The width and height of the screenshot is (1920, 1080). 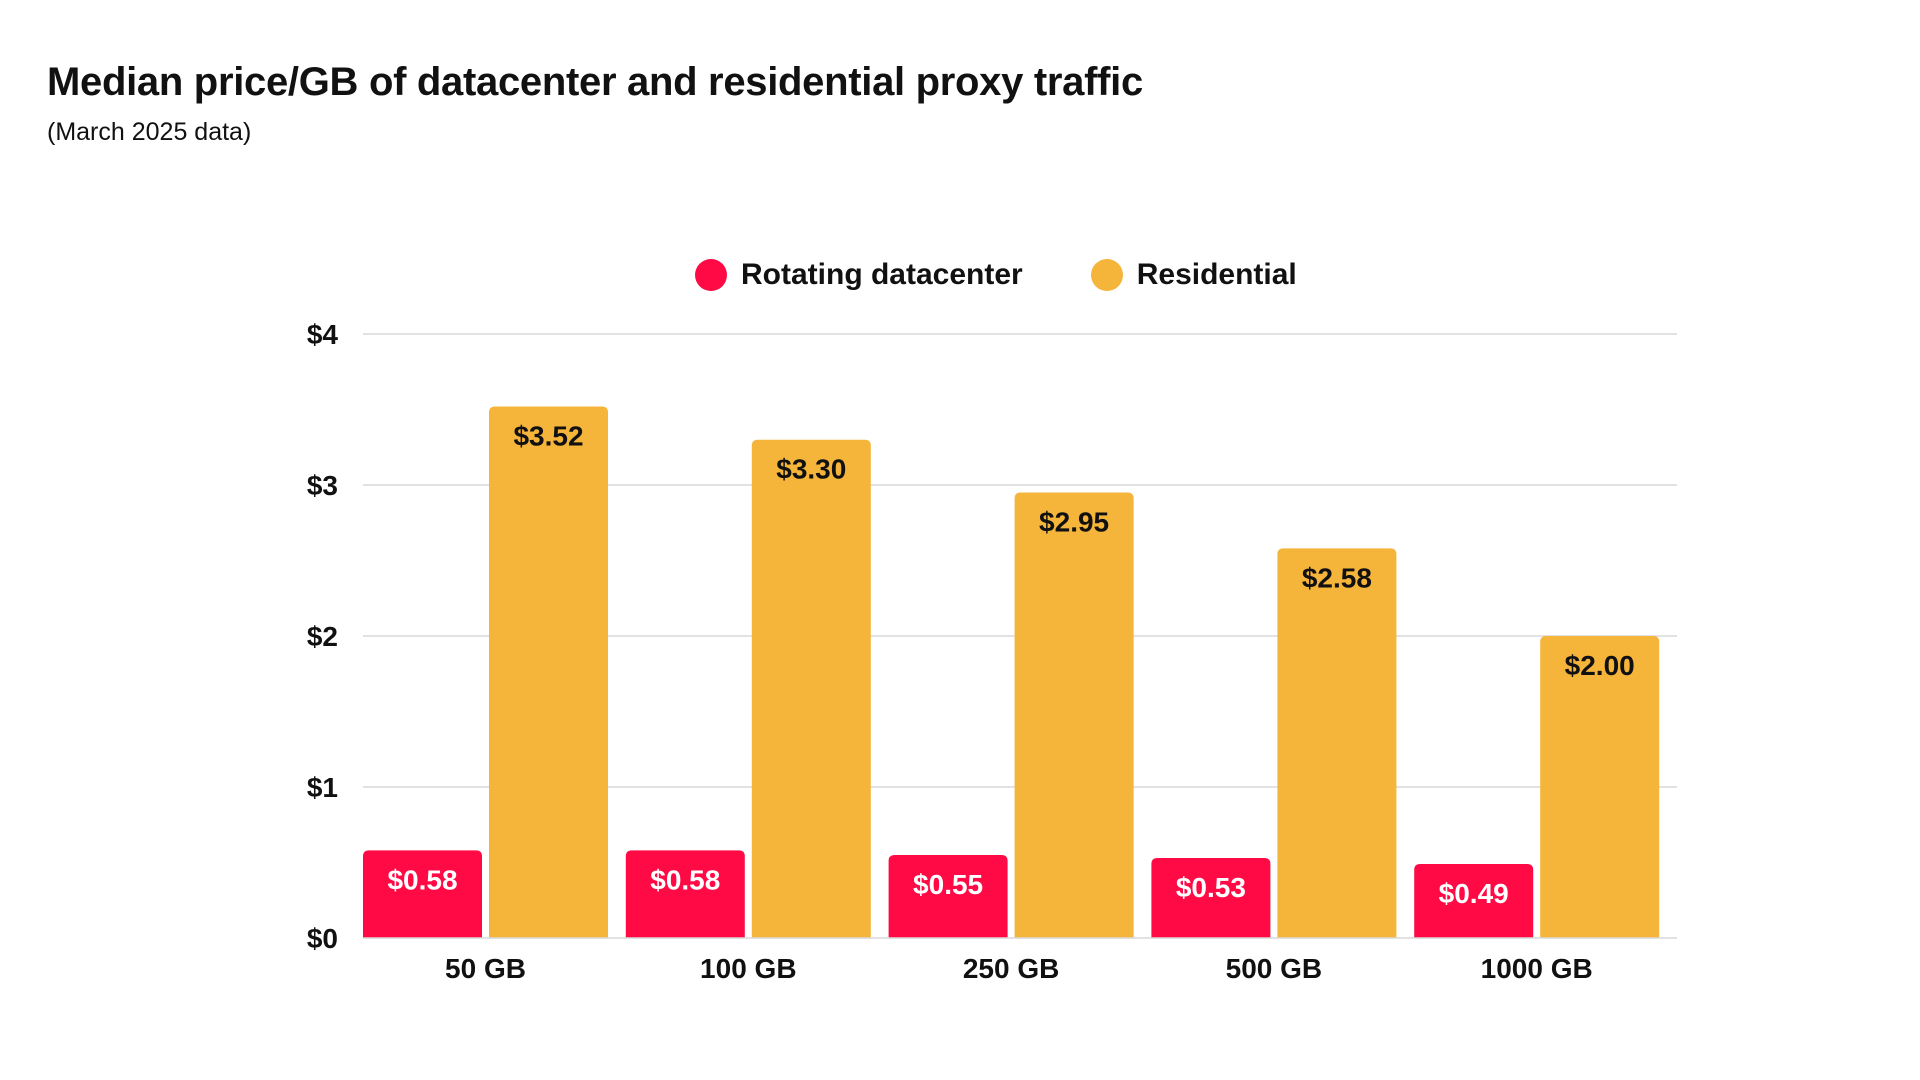 I want to click on bar-label-rotating-datacenter-50-gb: $0.58, so click(x=422, y=879).